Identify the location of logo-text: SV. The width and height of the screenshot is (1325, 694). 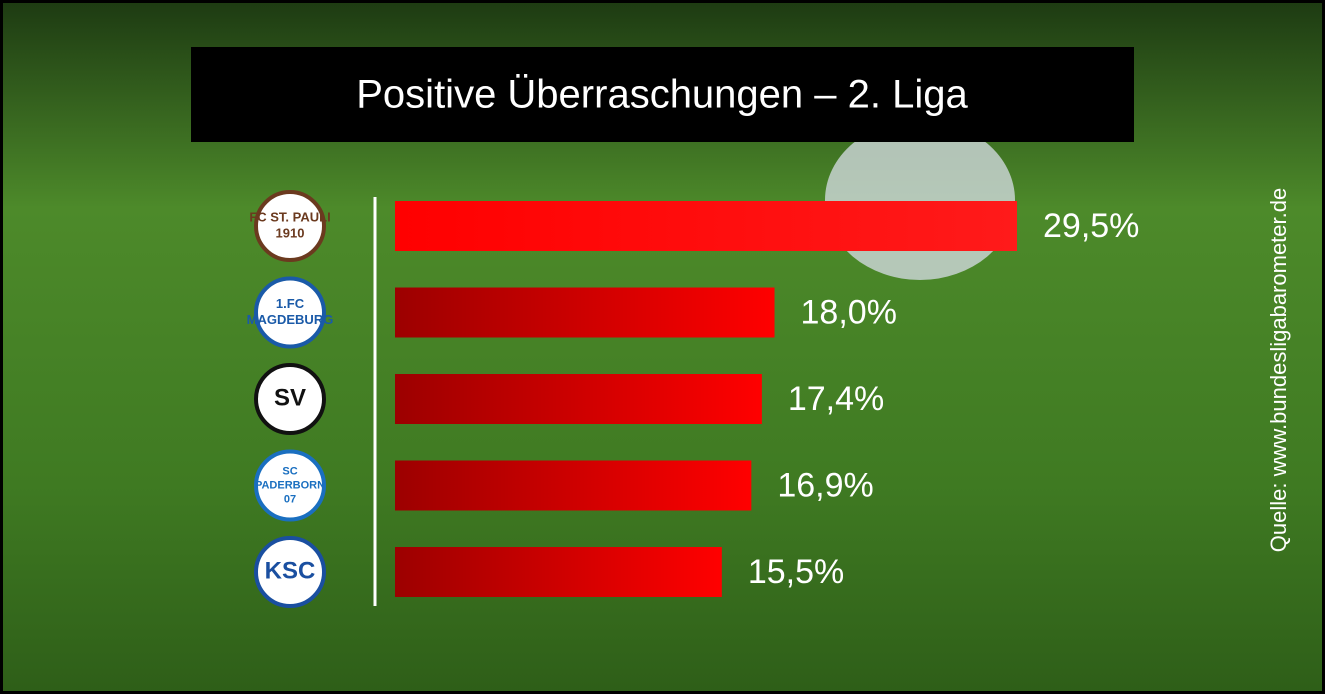
(290, 397).